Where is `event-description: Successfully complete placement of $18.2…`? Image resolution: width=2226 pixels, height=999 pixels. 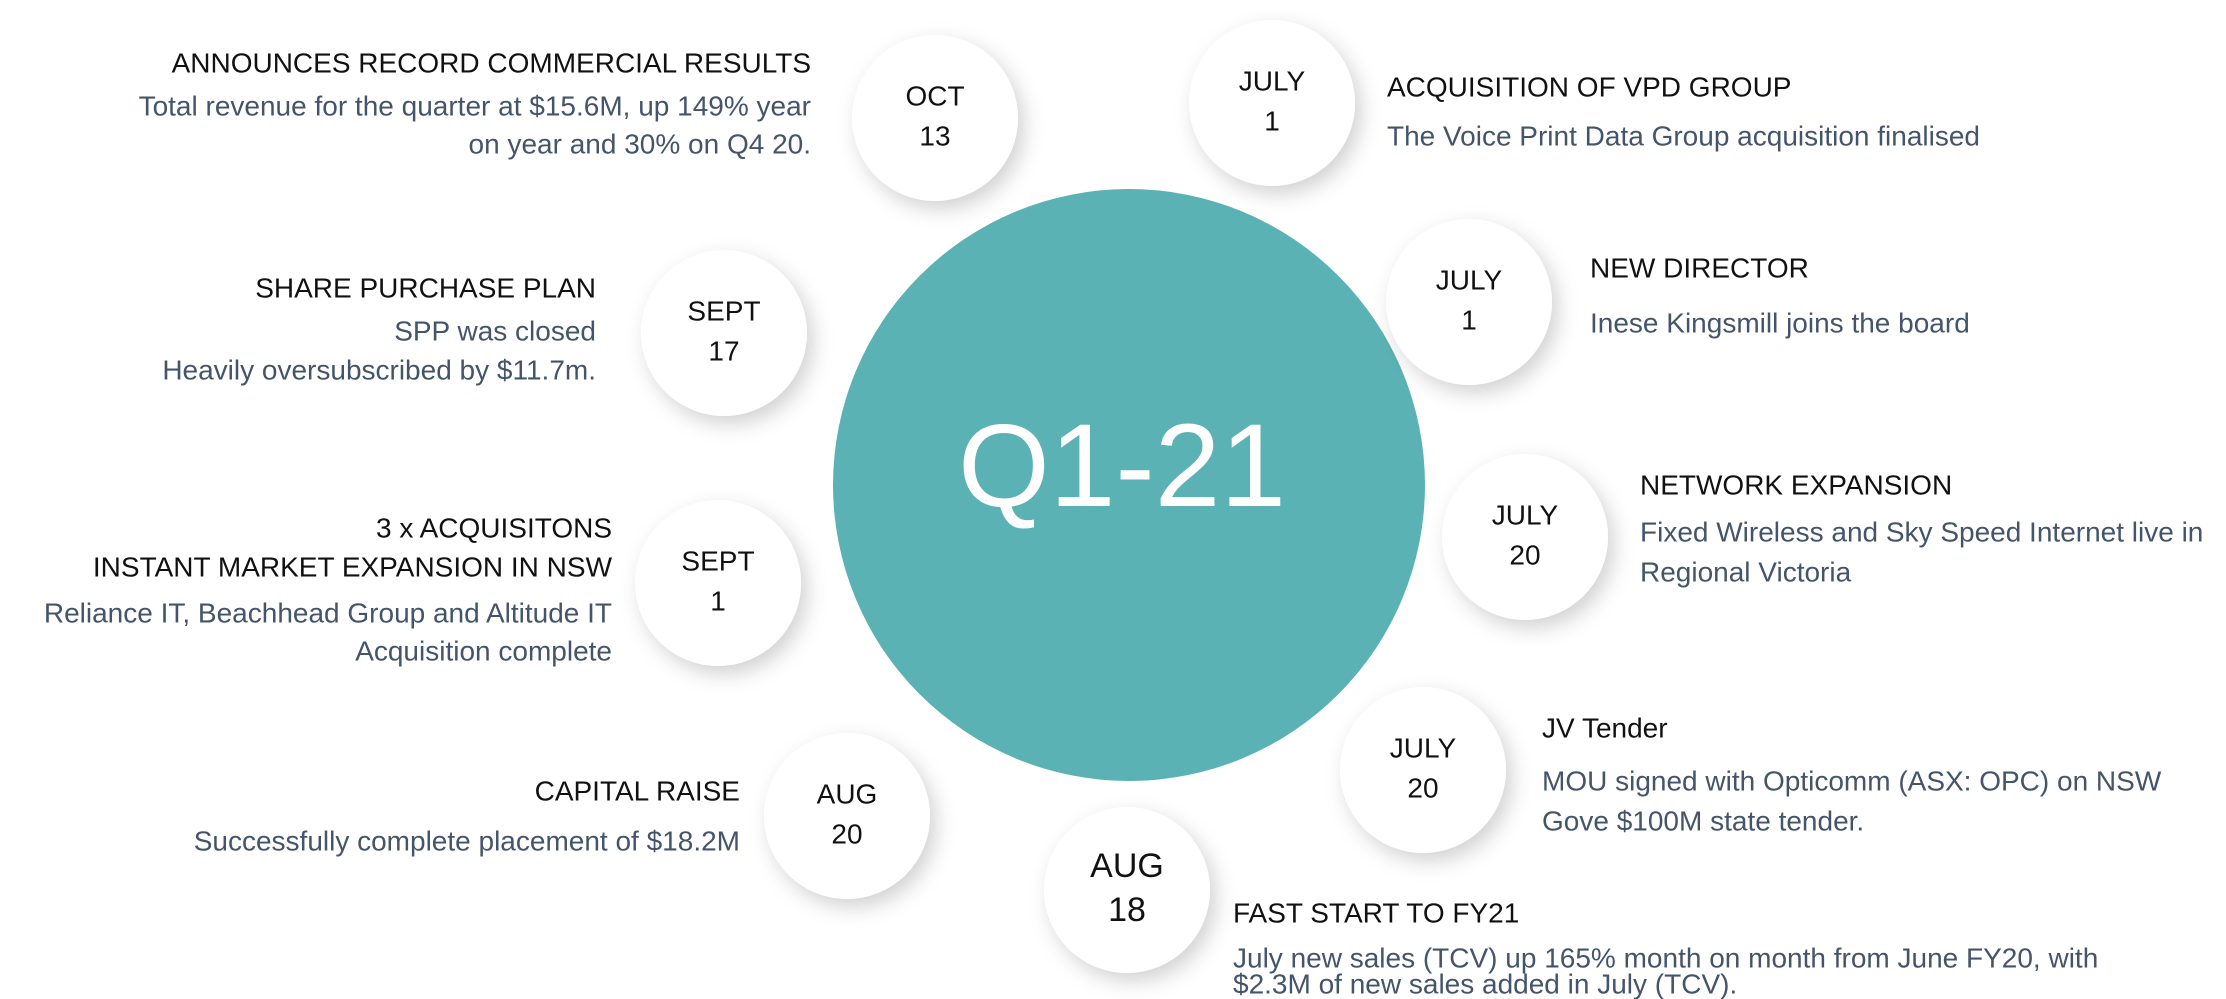 event-description: Successfully complete placement of $18.2… is located at coordinates (467, 840).